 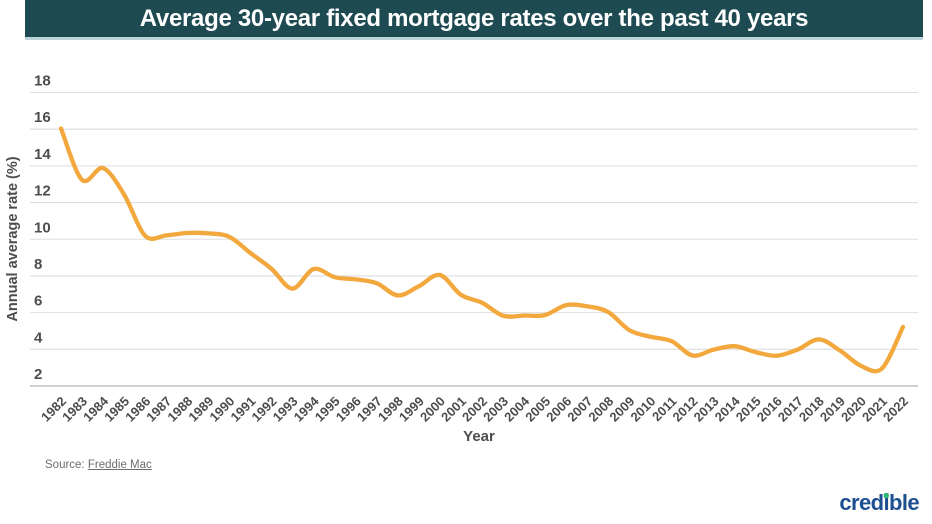 What do you see at coordinates (886, 495) in the screenshot?
I see `logo-i-dot` at bounding box center [886, 495].